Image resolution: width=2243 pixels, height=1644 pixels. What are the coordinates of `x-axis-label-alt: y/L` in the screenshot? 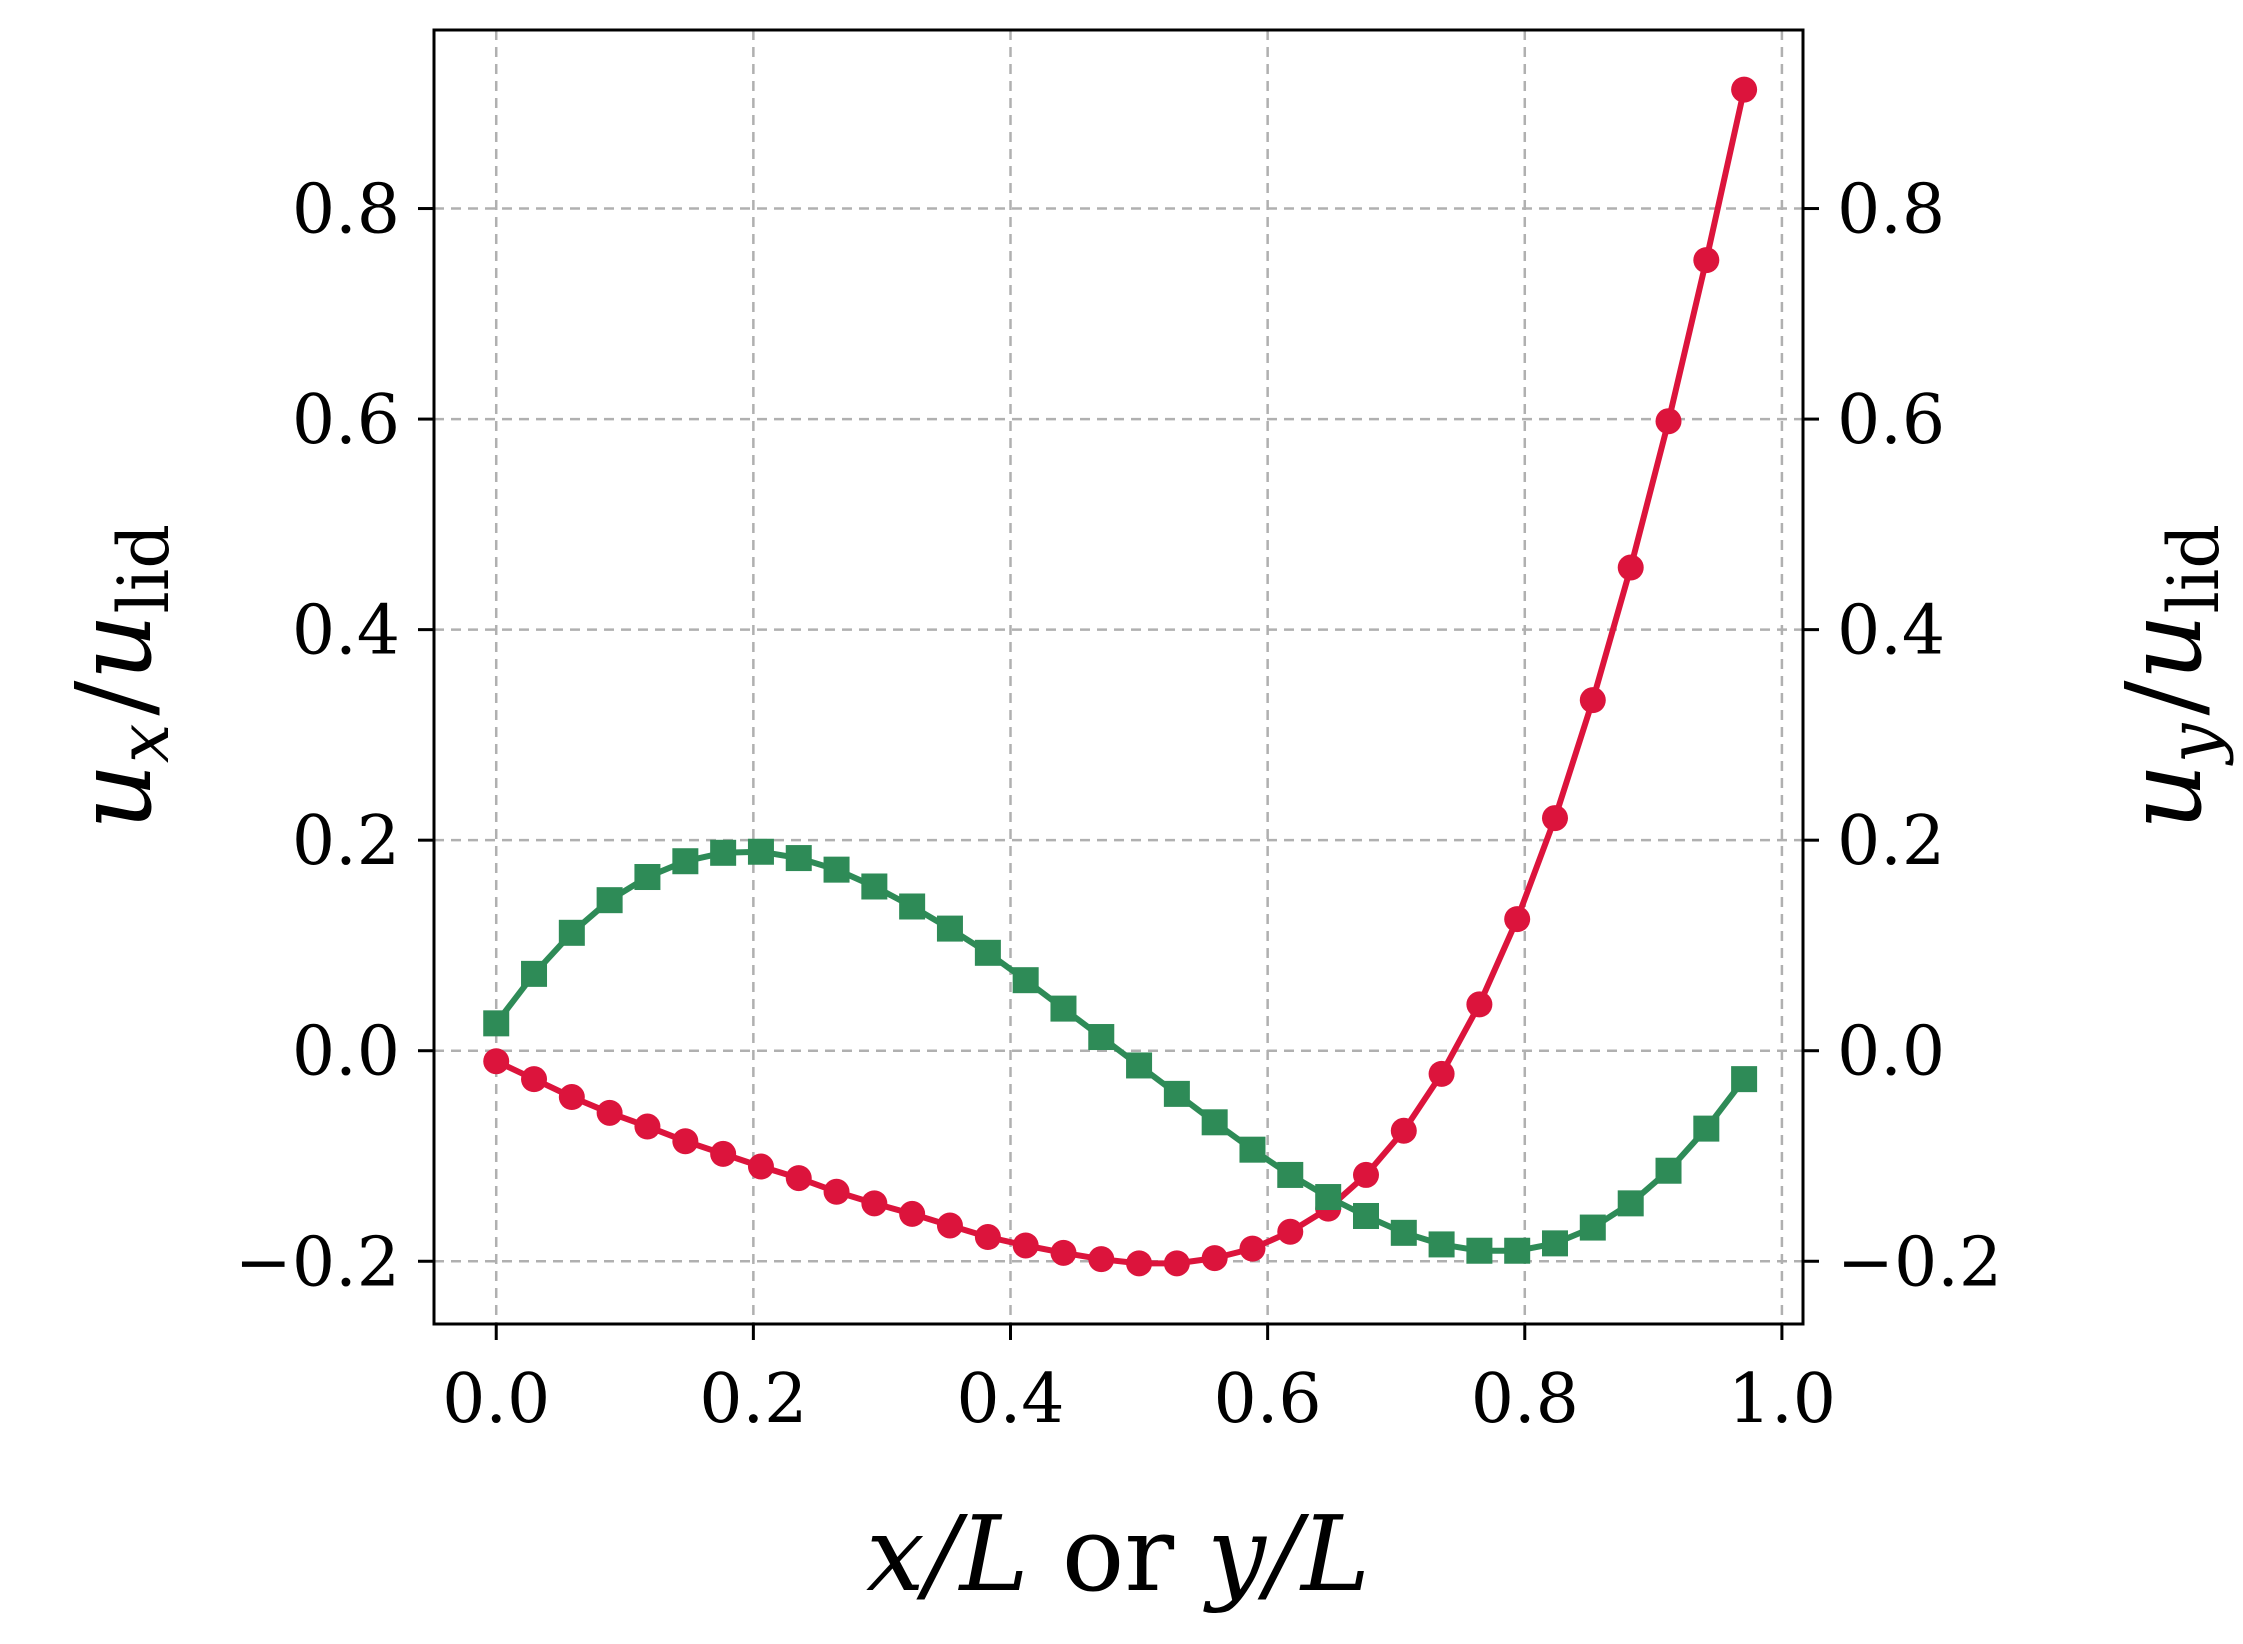 It's located at (1286, 1554).